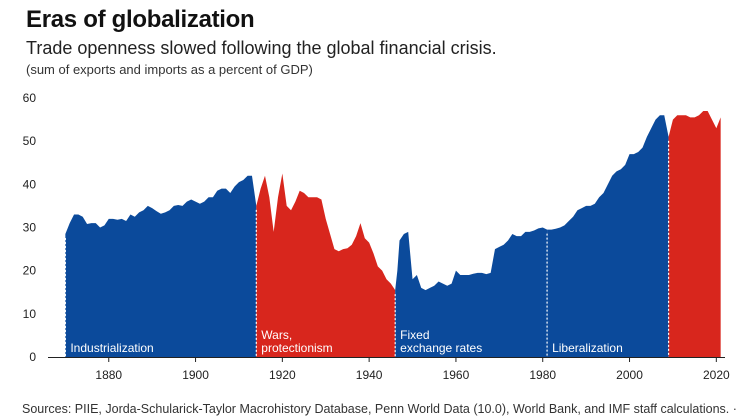 This screenshot has width=754, height=418. What do you see at coordinates (694, 233) in the screenshot?
I see `era-area-post-crisis` at bounding box center [694, 233].